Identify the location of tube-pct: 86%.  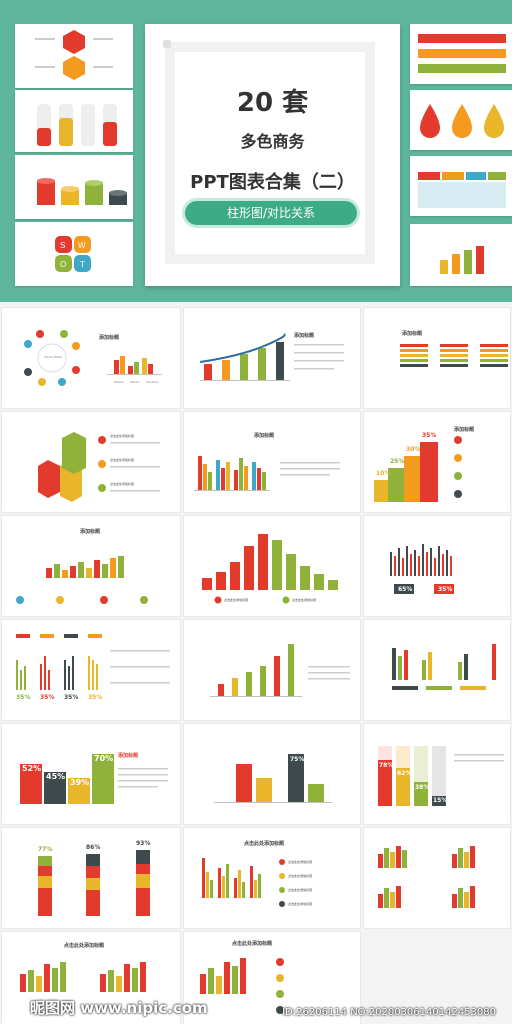
(93, 847).